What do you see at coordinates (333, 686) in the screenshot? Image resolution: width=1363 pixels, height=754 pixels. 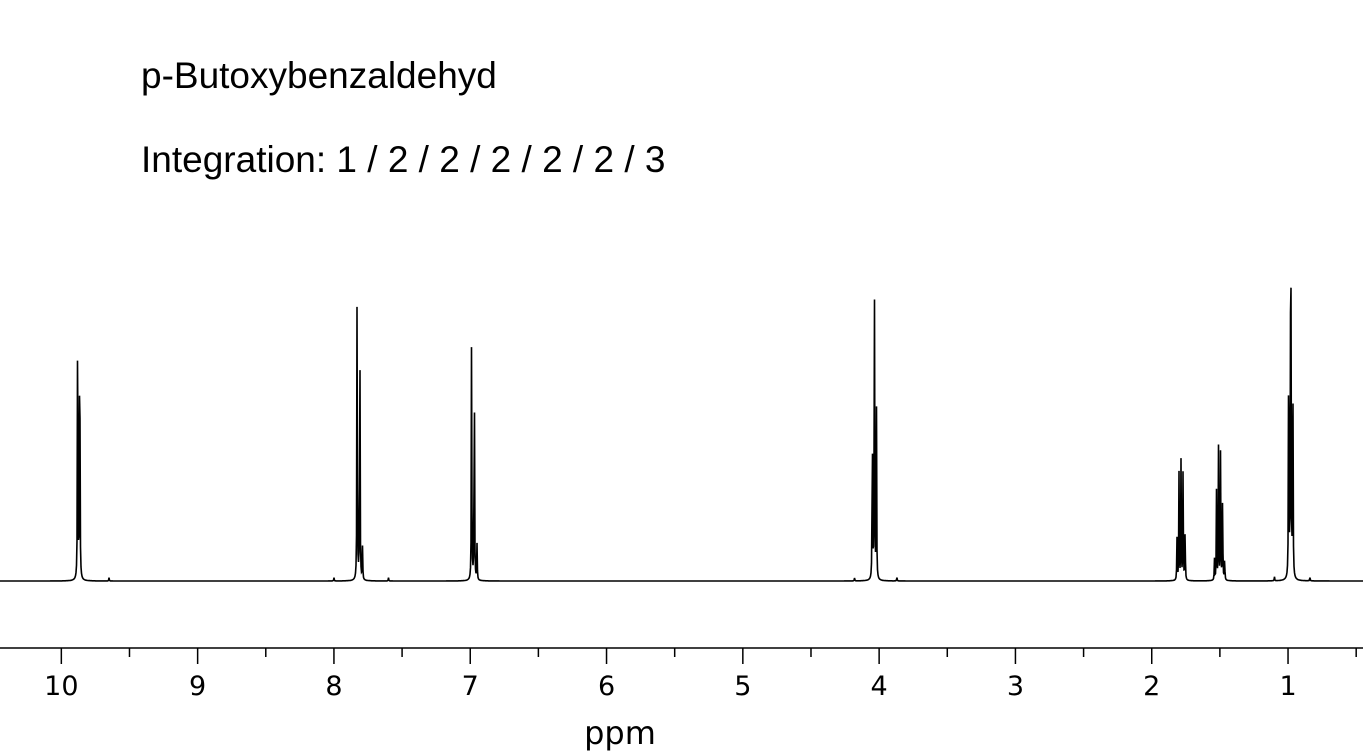 I see `tick-label: 8` at bounding box center [333, 686].